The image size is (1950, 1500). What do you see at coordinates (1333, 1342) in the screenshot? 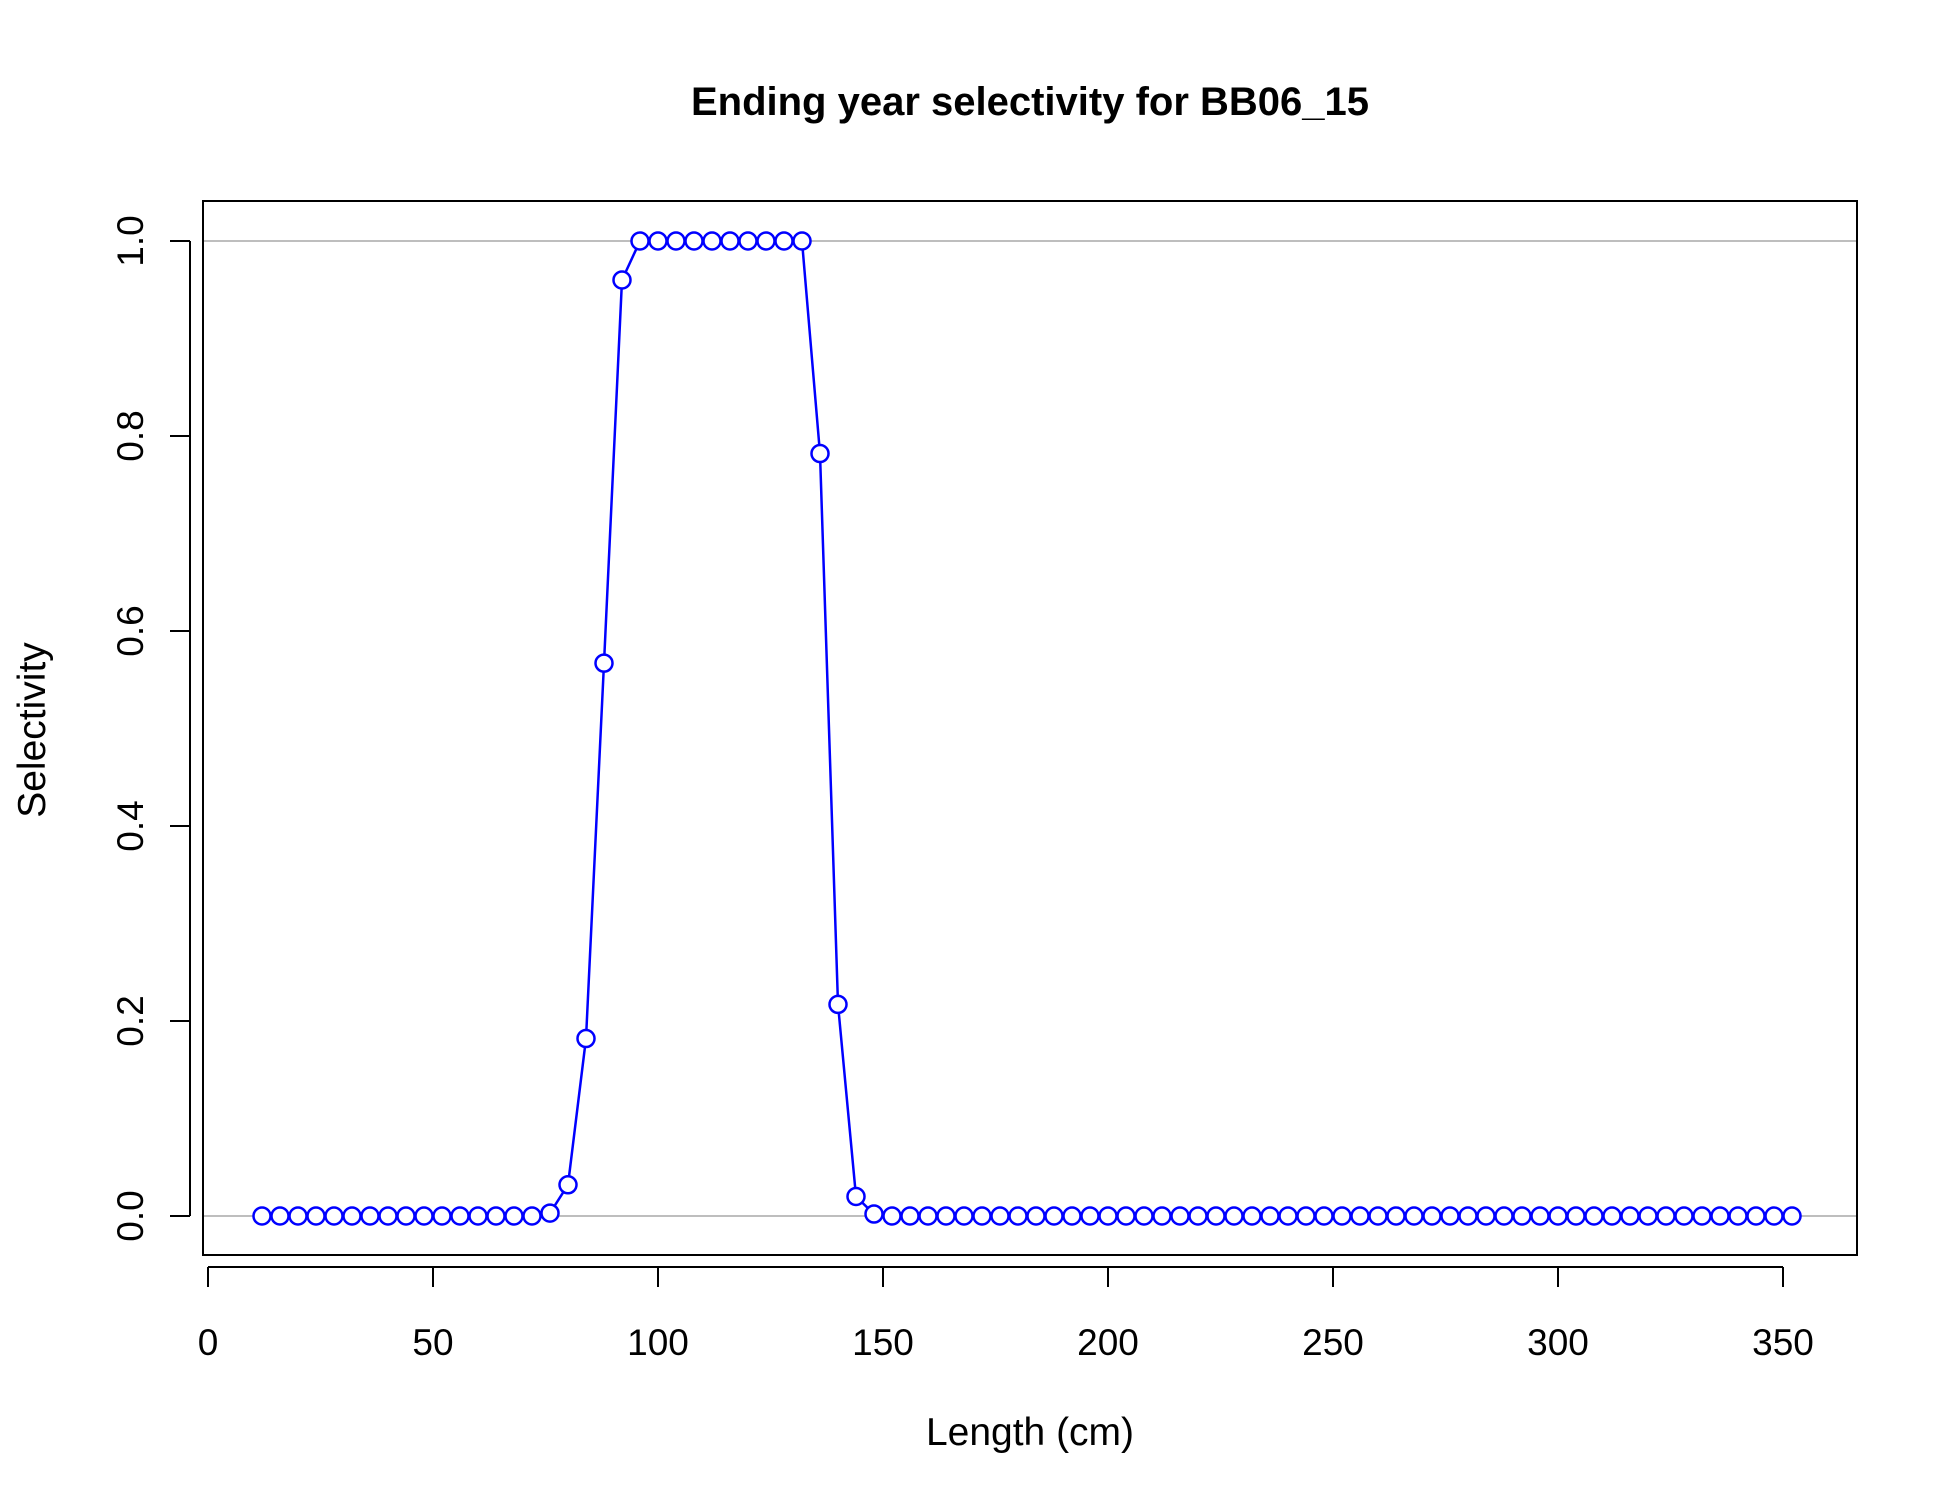
I see `x-tick-label: 250` at bounding box center [1333, 1342].